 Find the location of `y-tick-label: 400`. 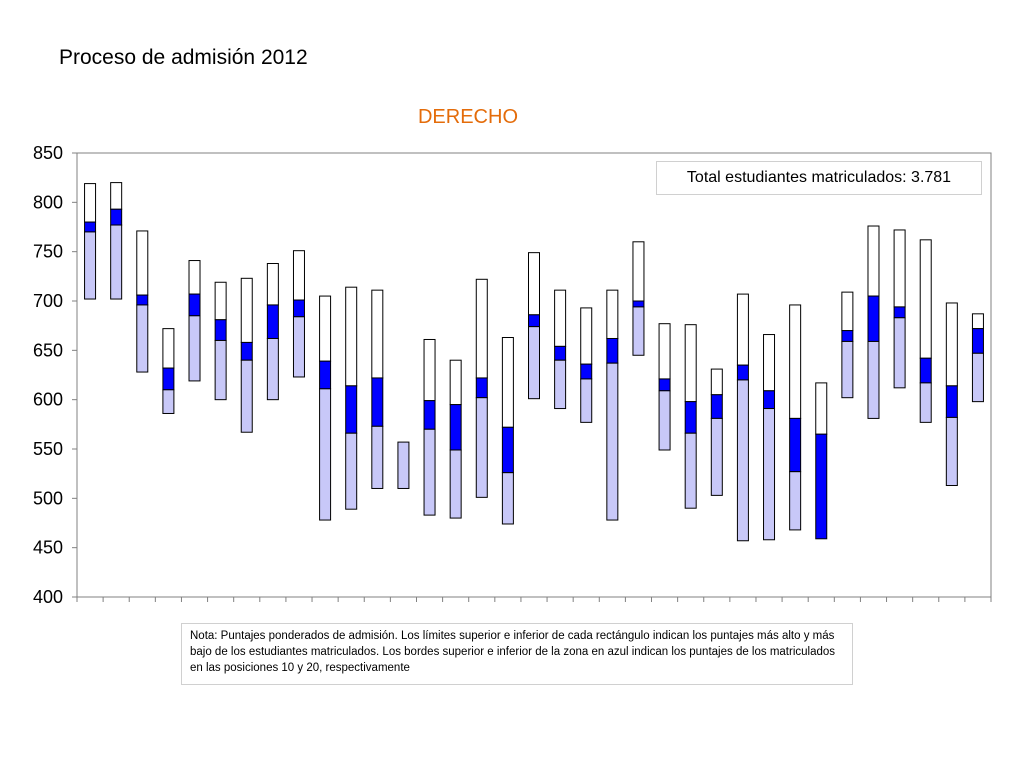

y-tick-label: 400 is located at coordinates (48, 597).